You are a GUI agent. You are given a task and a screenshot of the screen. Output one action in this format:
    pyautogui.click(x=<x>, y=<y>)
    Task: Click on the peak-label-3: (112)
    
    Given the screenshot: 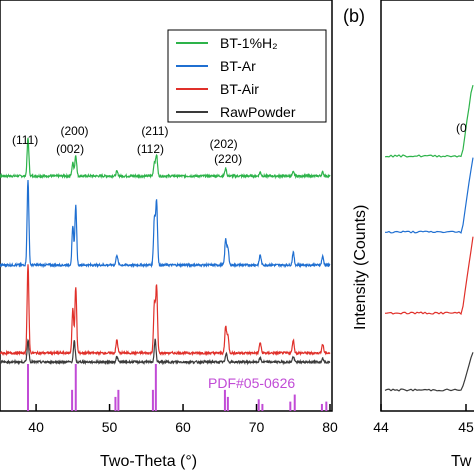 What is the action you would take?
    pyautogui.click(x=150, y=149)
    